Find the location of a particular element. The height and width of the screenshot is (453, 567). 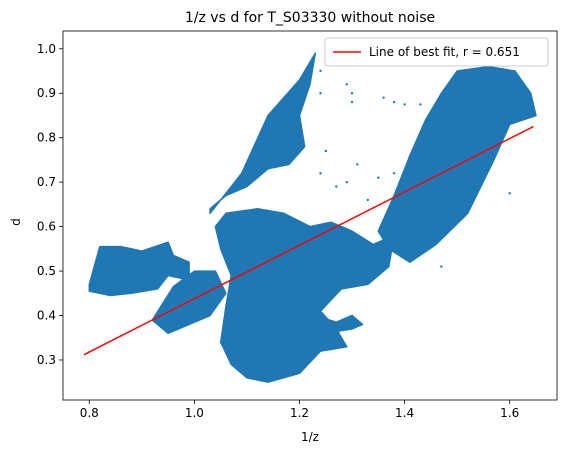

y-tick-label: 0.9 is located at coordinates (46, 93).